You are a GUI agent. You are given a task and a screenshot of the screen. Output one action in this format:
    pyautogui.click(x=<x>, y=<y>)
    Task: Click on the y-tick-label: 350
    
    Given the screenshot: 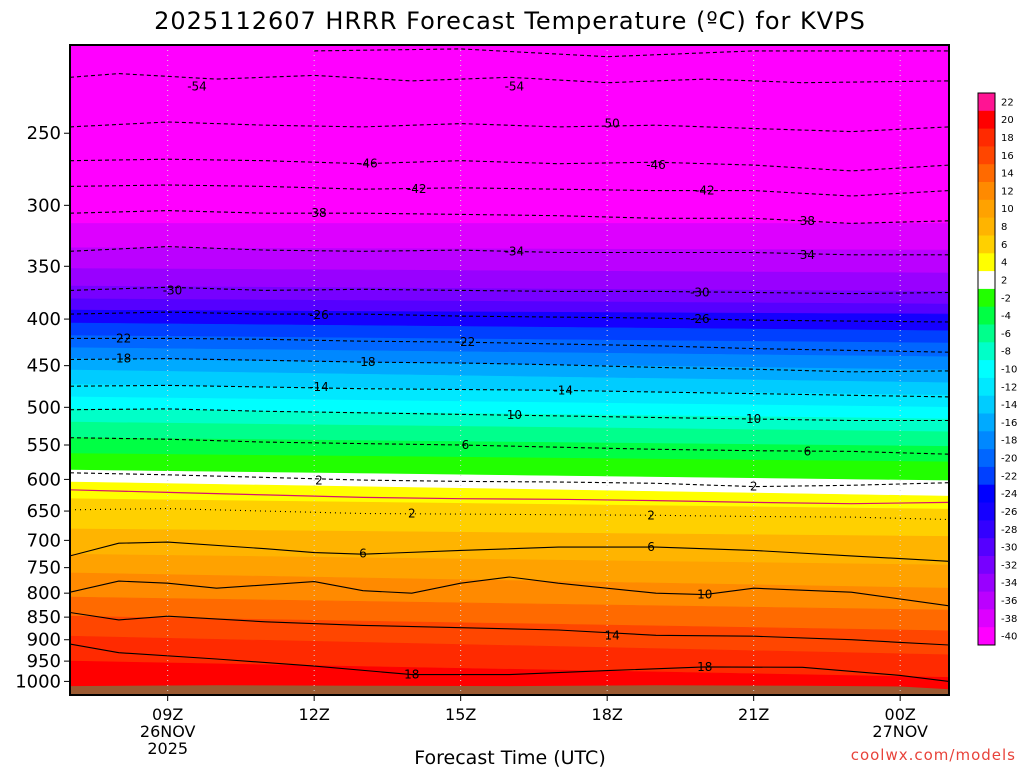 What is the action you would take?
    pyautogui.click(x=44, y=266)
    